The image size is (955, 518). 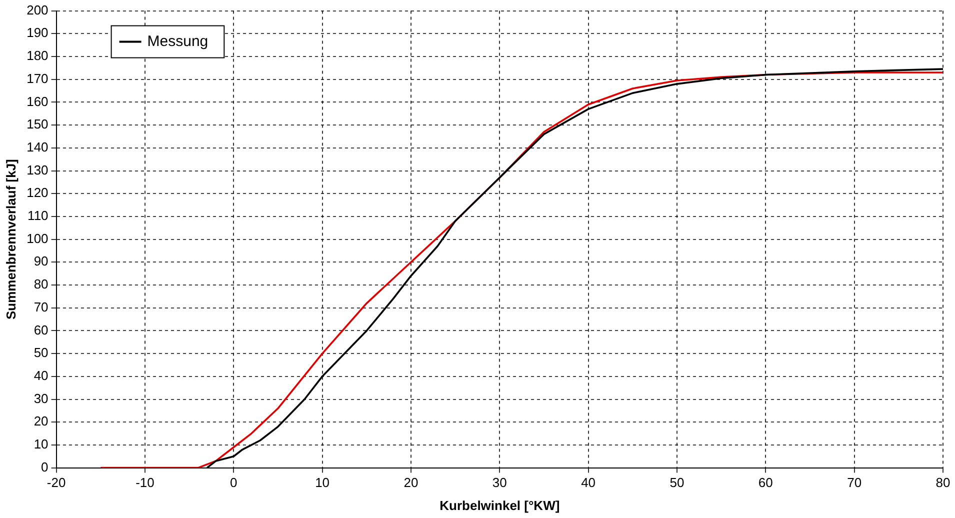 I want to click on x-tick-label: -20, so click(x=56, y=482).